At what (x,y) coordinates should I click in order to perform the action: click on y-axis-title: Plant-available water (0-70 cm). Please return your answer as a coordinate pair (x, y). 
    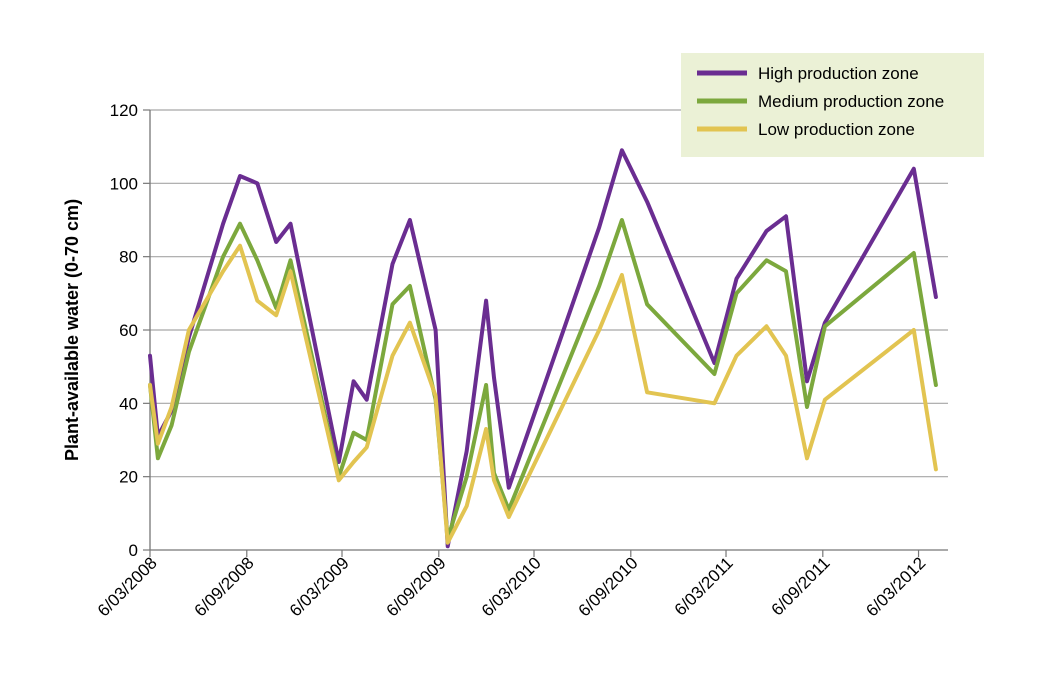
    Looking at the image, I should click on (72, 330).